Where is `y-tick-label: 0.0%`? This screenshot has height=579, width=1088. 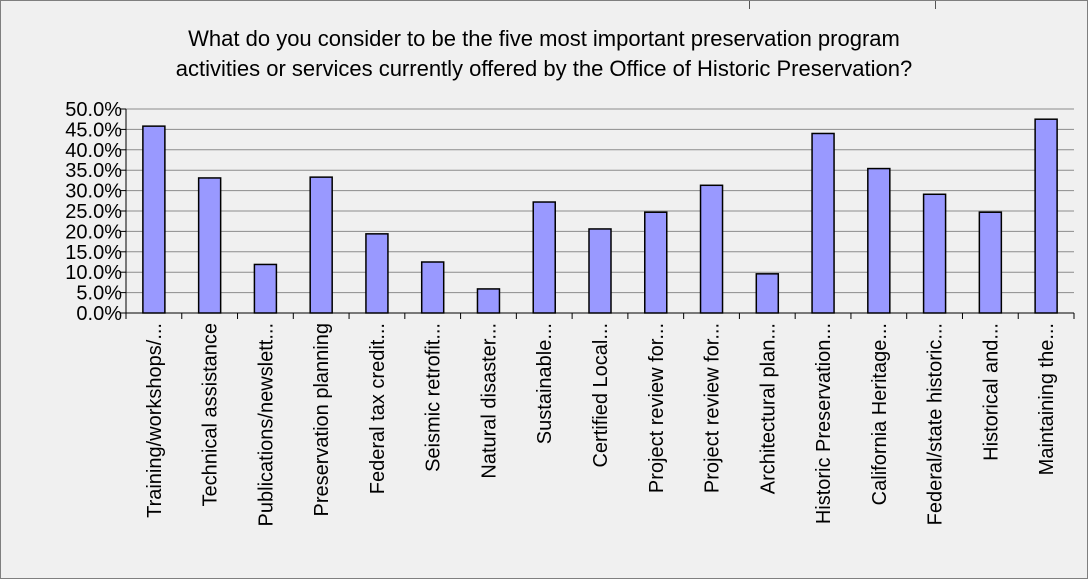
y-tick-label: 0.0% is located at coordinates (99, 314).